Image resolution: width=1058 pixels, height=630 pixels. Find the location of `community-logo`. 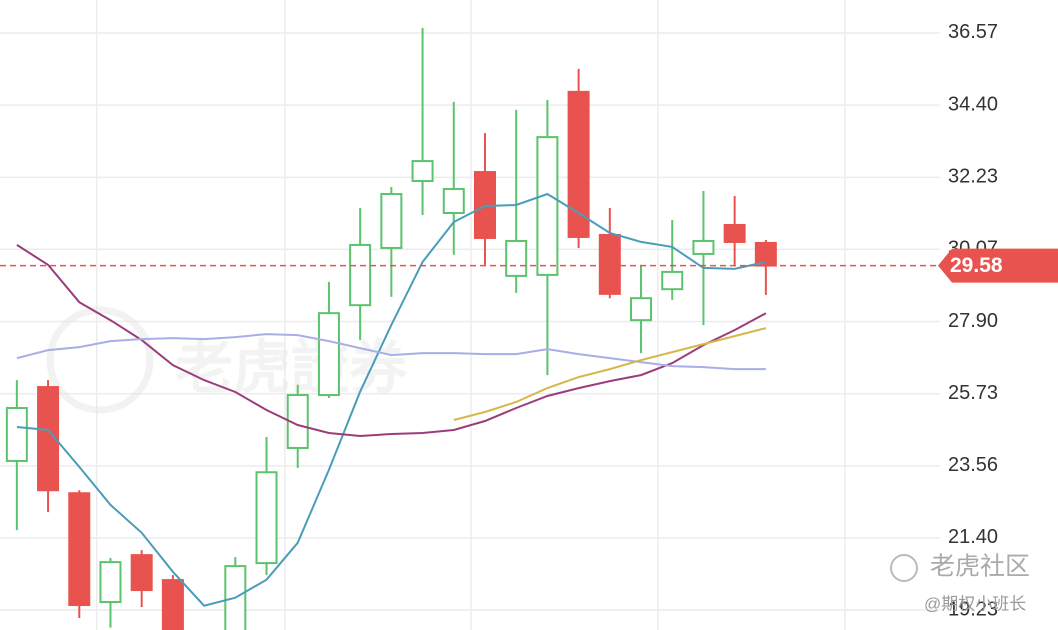

community-logo is located at coordinates (904, 568).